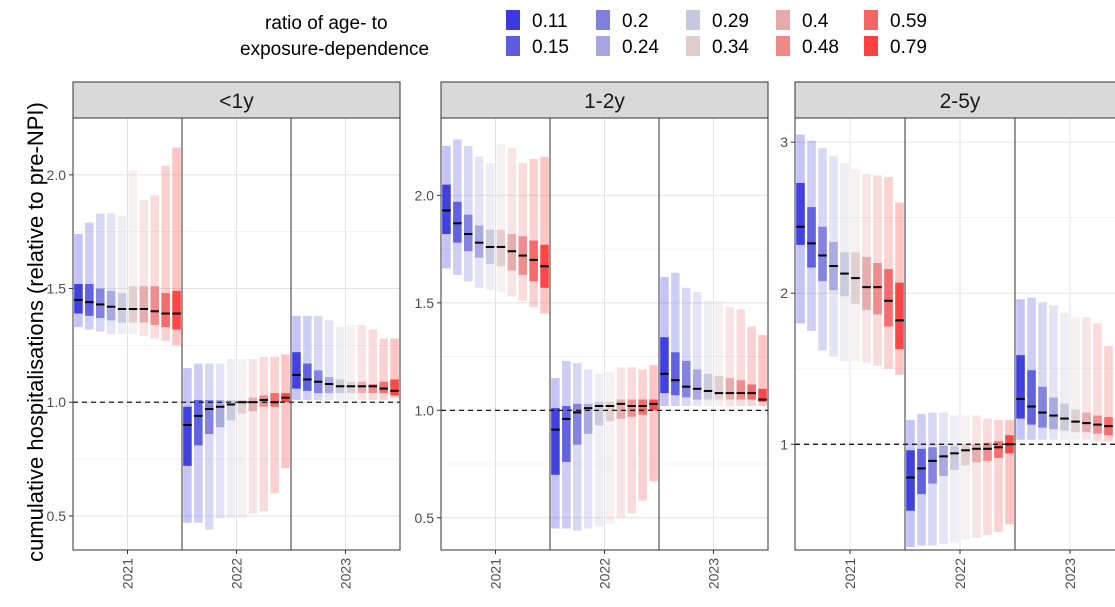  What do you see at coordinates (425, 303) in the screenshot?
I see `y-tick-label: 1.5` at bounding box center [425, 303].